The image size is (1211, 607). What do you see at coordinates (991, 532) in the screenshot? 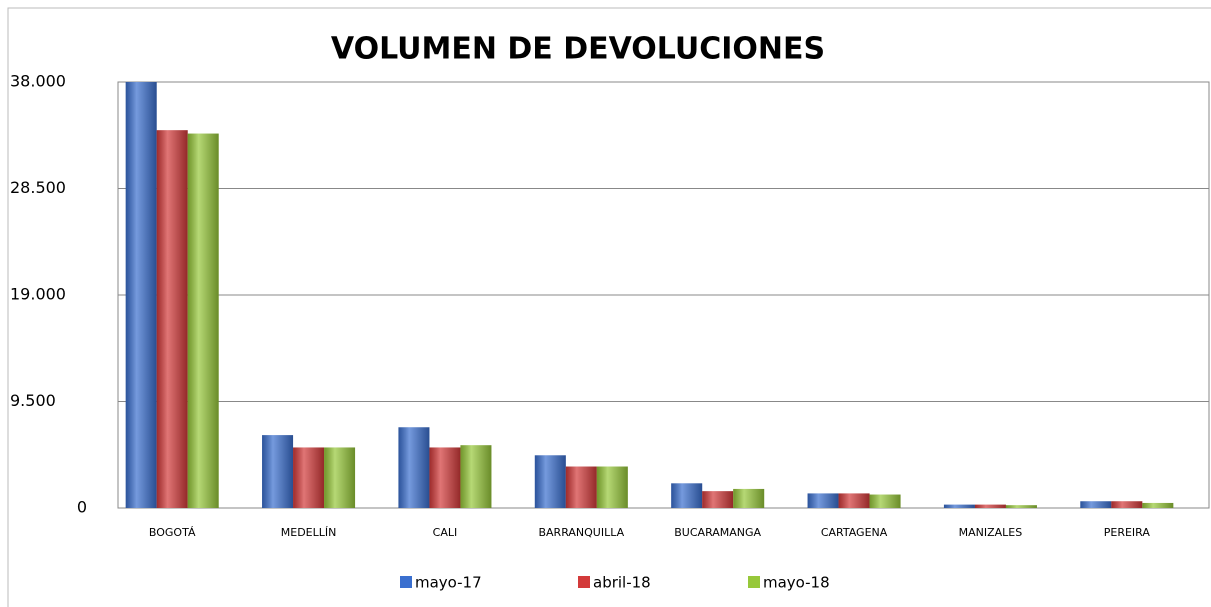
I see `x-tick-label: MANIZALES` at bounding box center [991, 532].